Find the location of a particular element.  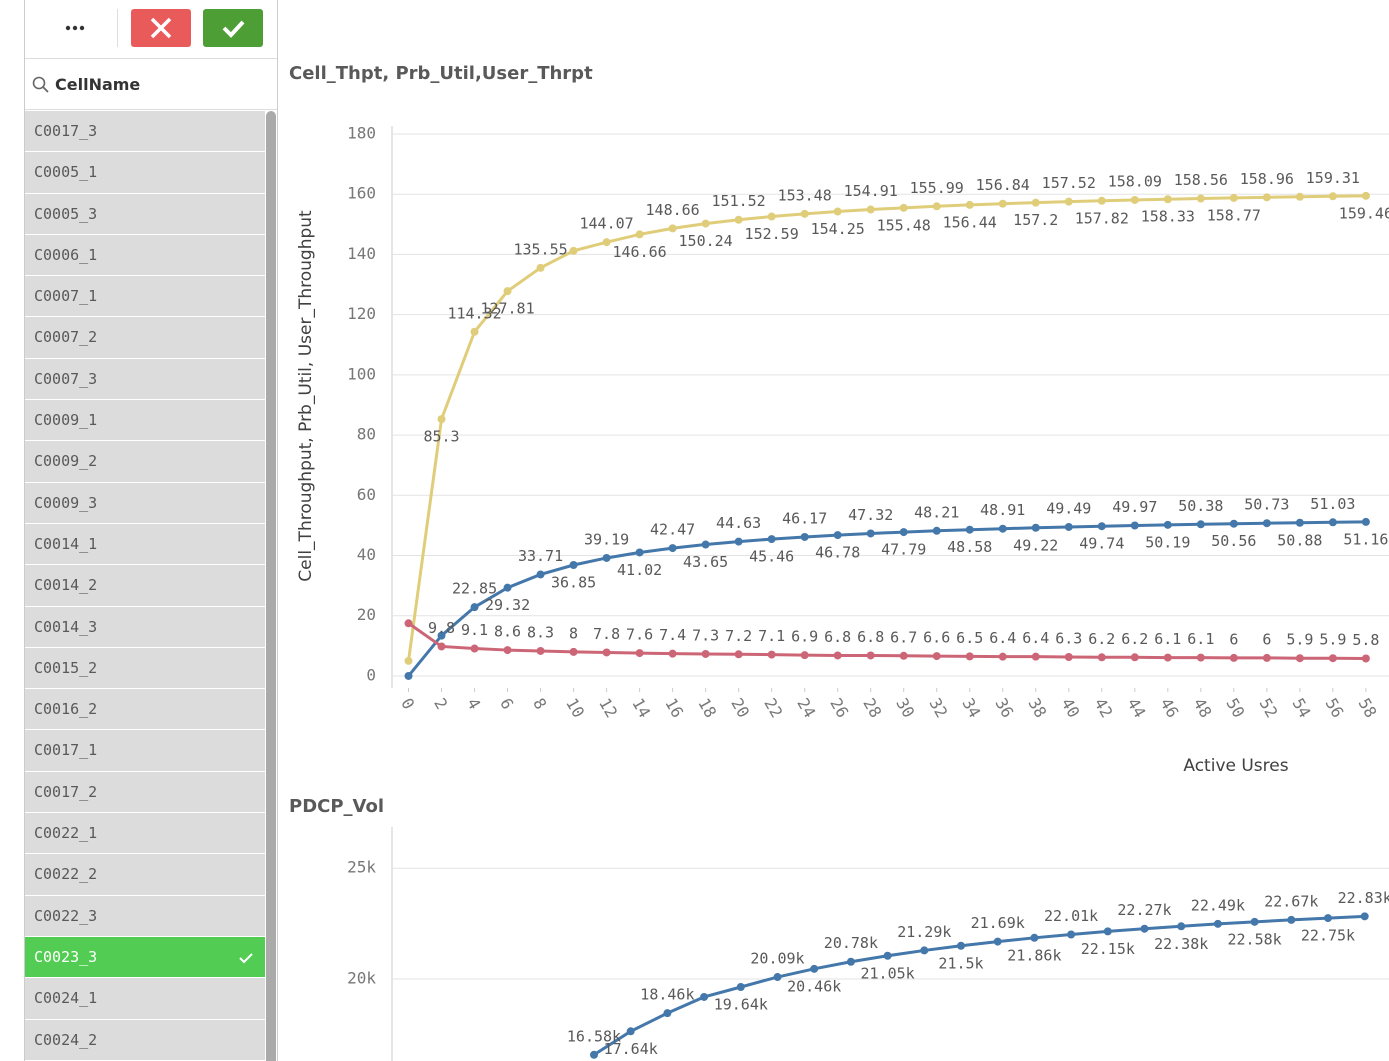

x-tick-label: 36 is located at coordinates (1004, 708).